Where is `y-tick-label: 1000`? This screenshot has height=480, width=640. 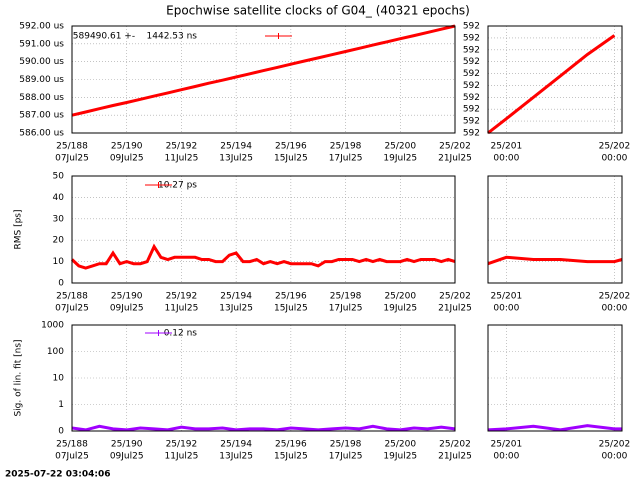
y-tick-label: 1000 is located at coordinates (52, 326).